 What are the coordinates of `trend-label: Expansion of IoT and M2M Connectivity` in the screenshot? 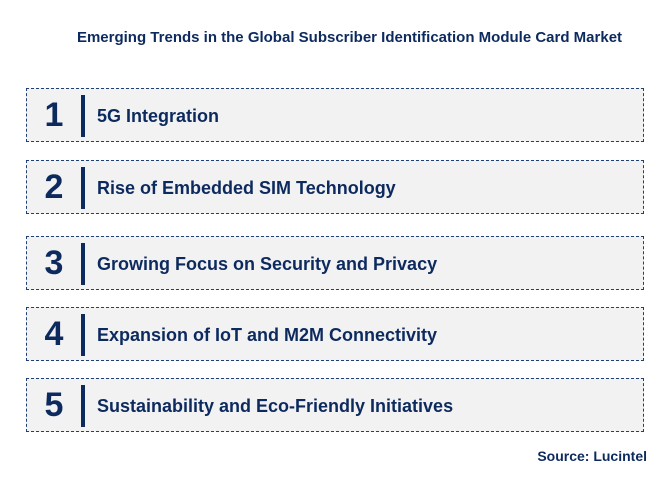 It's located at (267, 335).